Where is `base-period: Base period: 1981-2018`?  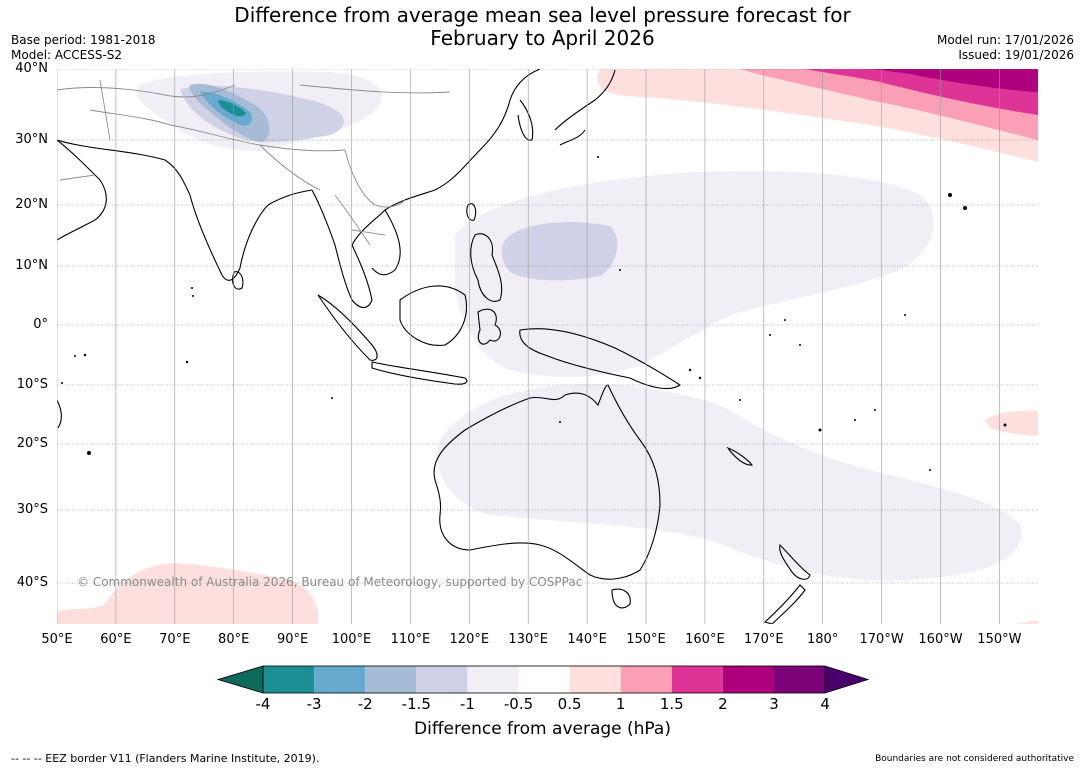 base-period: Base period: 1981-2018 is located at coordinates (83, 40).